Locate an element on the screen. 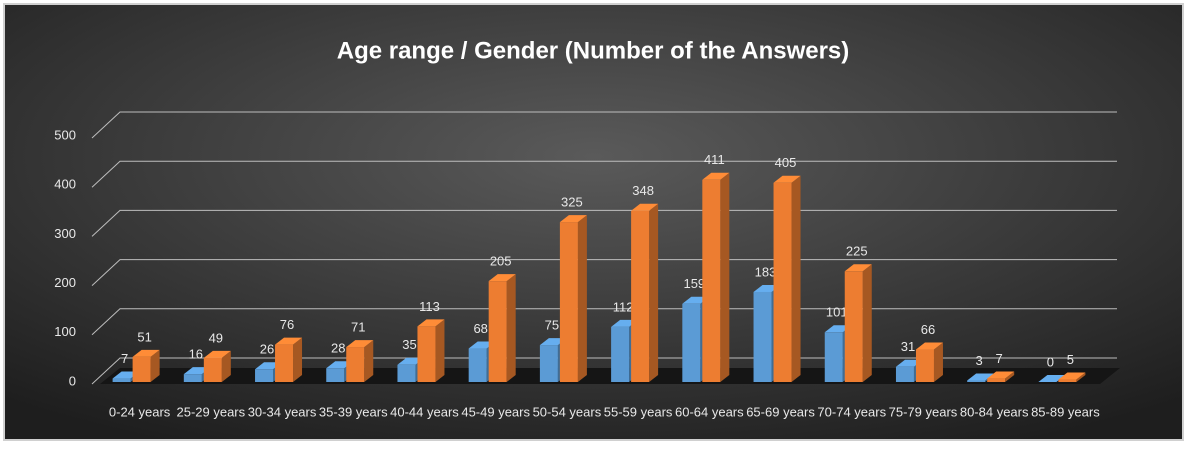 This screenshot has height=449, width=1187. value-label: 112 is located at coordinates (623, 306).